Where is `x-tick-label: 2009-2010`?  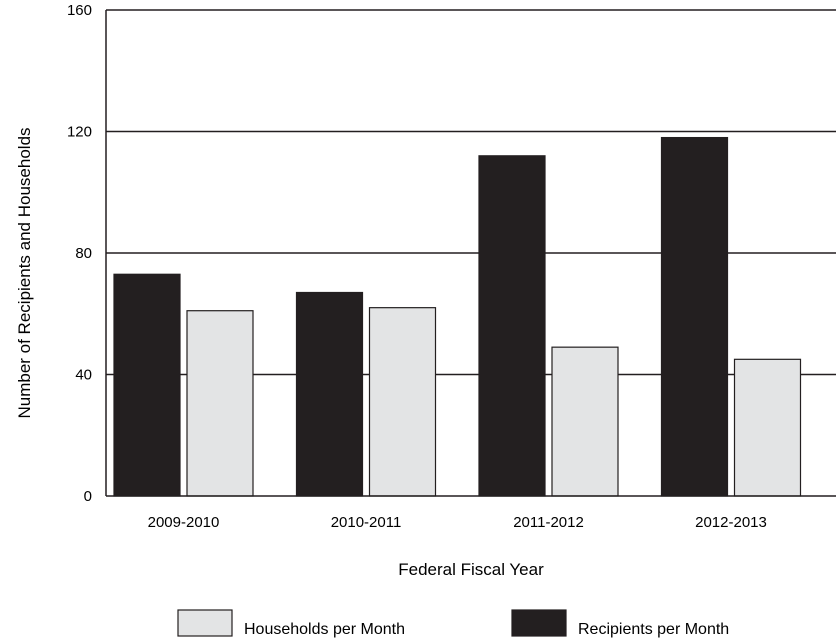
x-tick-label: 2009-2010 is located at coordinates (184, 522).